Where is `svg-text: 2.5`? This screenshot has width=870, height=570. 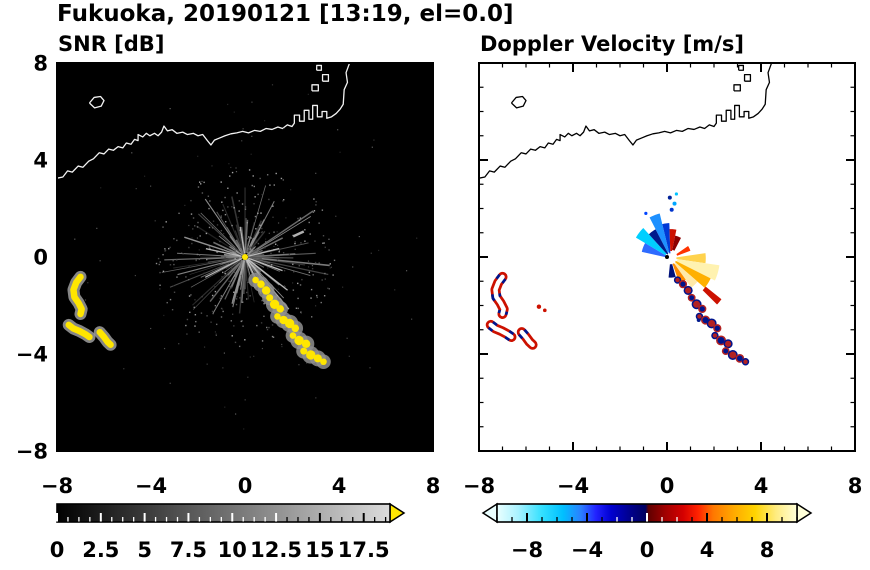 svg-text: 2.5 is located at coordinates (100, 550).